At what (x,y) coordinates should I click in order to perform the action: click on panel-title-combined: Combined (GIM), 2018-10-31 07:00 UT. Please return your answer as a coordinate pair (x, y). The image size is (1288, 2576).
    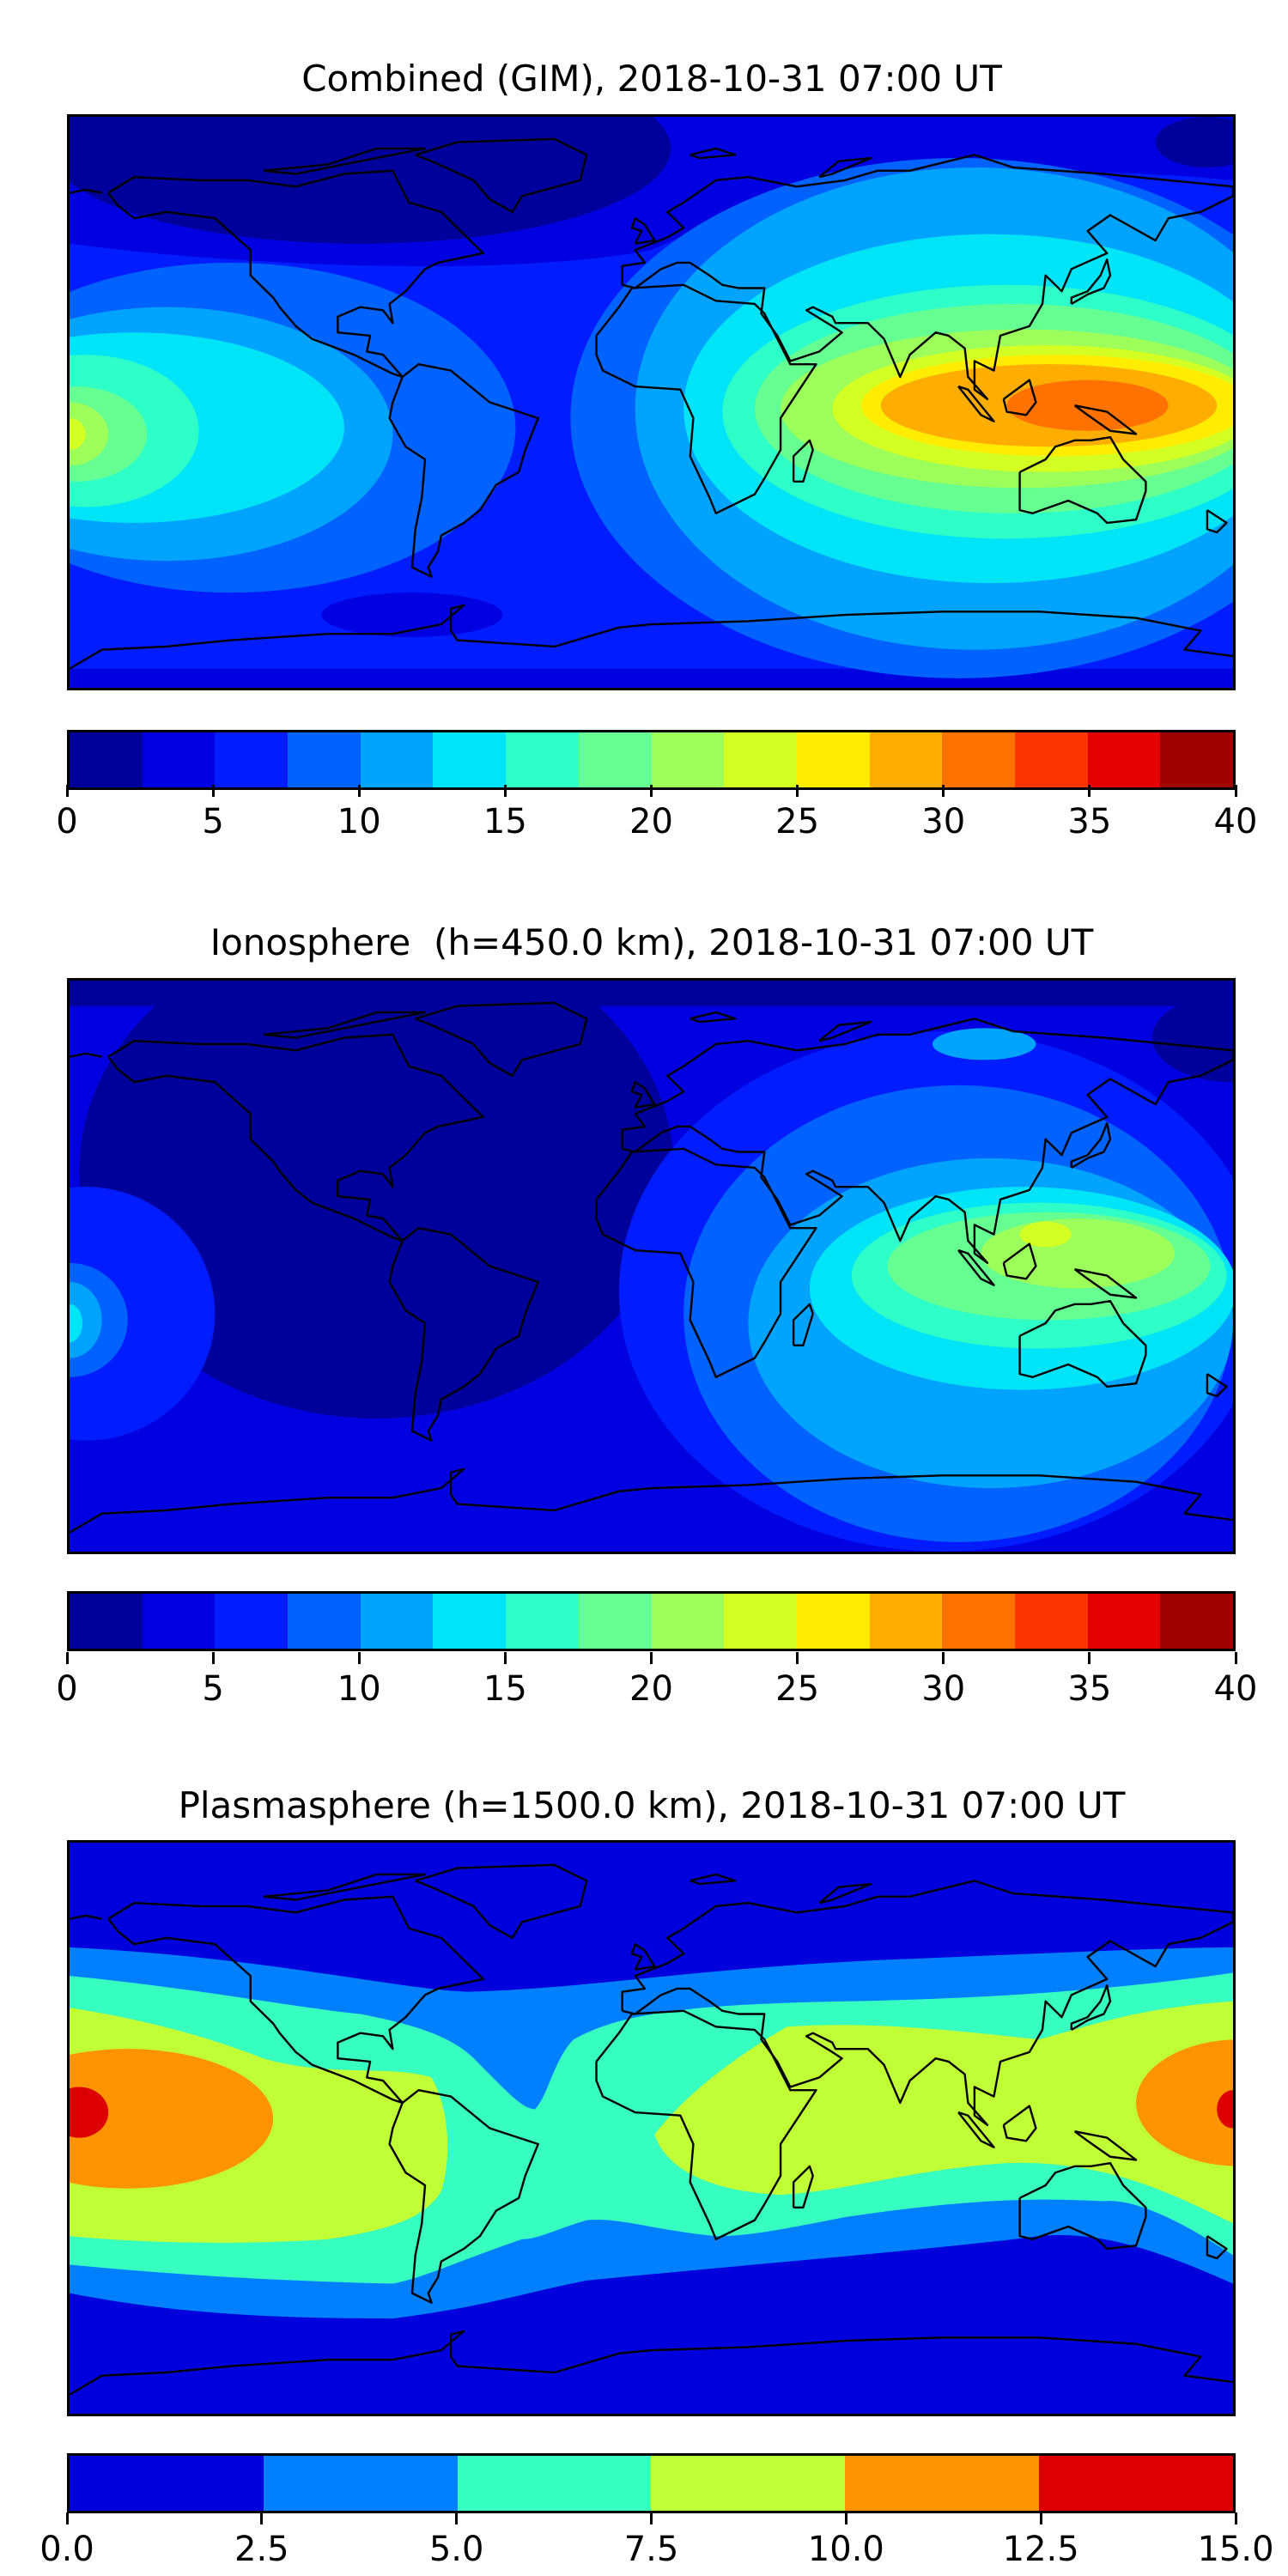
    Looking at the image, I should click on (651, 79).